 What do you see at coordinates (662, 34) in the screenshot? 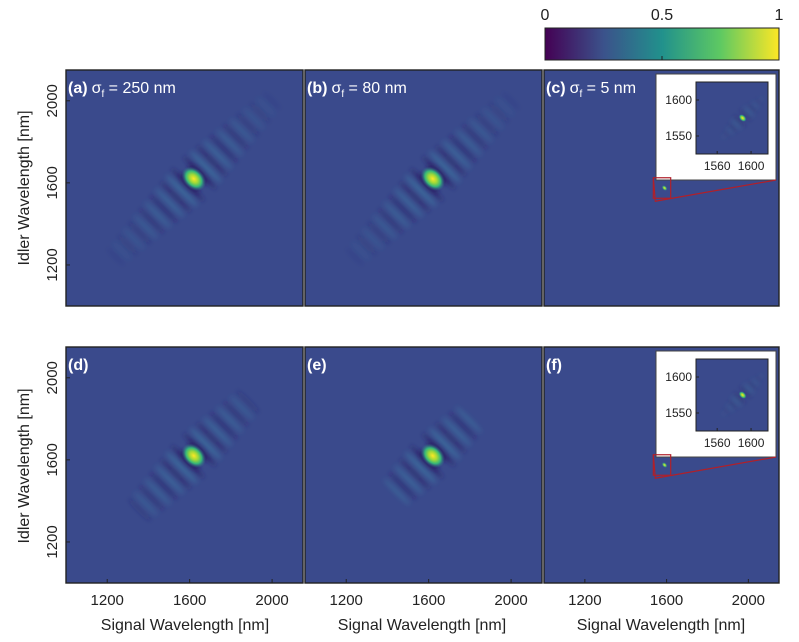
I see `colorbar: 0 0.5 1` at bounding box center [662, 34].